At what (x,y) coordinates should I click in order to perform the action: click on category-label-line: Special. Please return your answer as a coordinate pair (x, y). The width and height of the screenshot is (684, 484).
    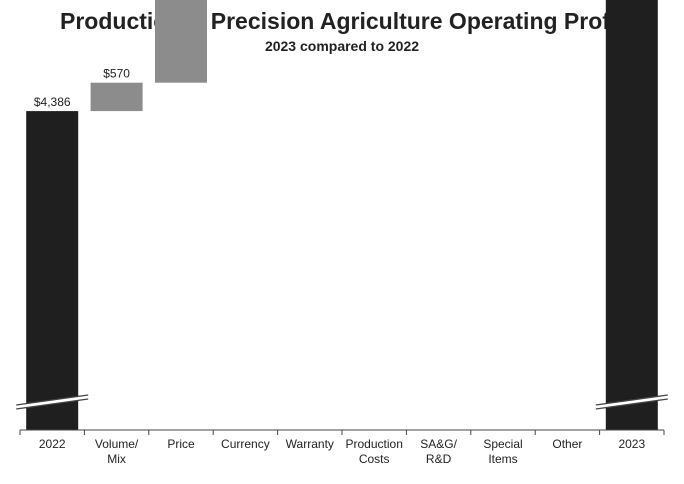
    Looking at the image, I should click on (502, 444).